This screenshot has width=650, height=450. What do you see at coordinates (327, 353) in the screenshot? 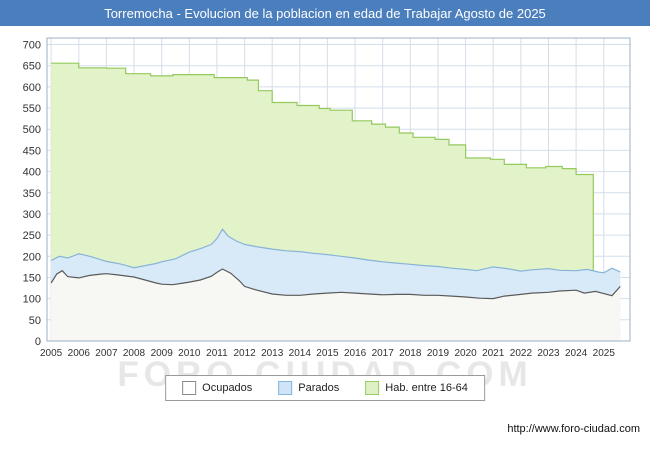
I see `svg-text: 2015` at bounding box center [327, 353].